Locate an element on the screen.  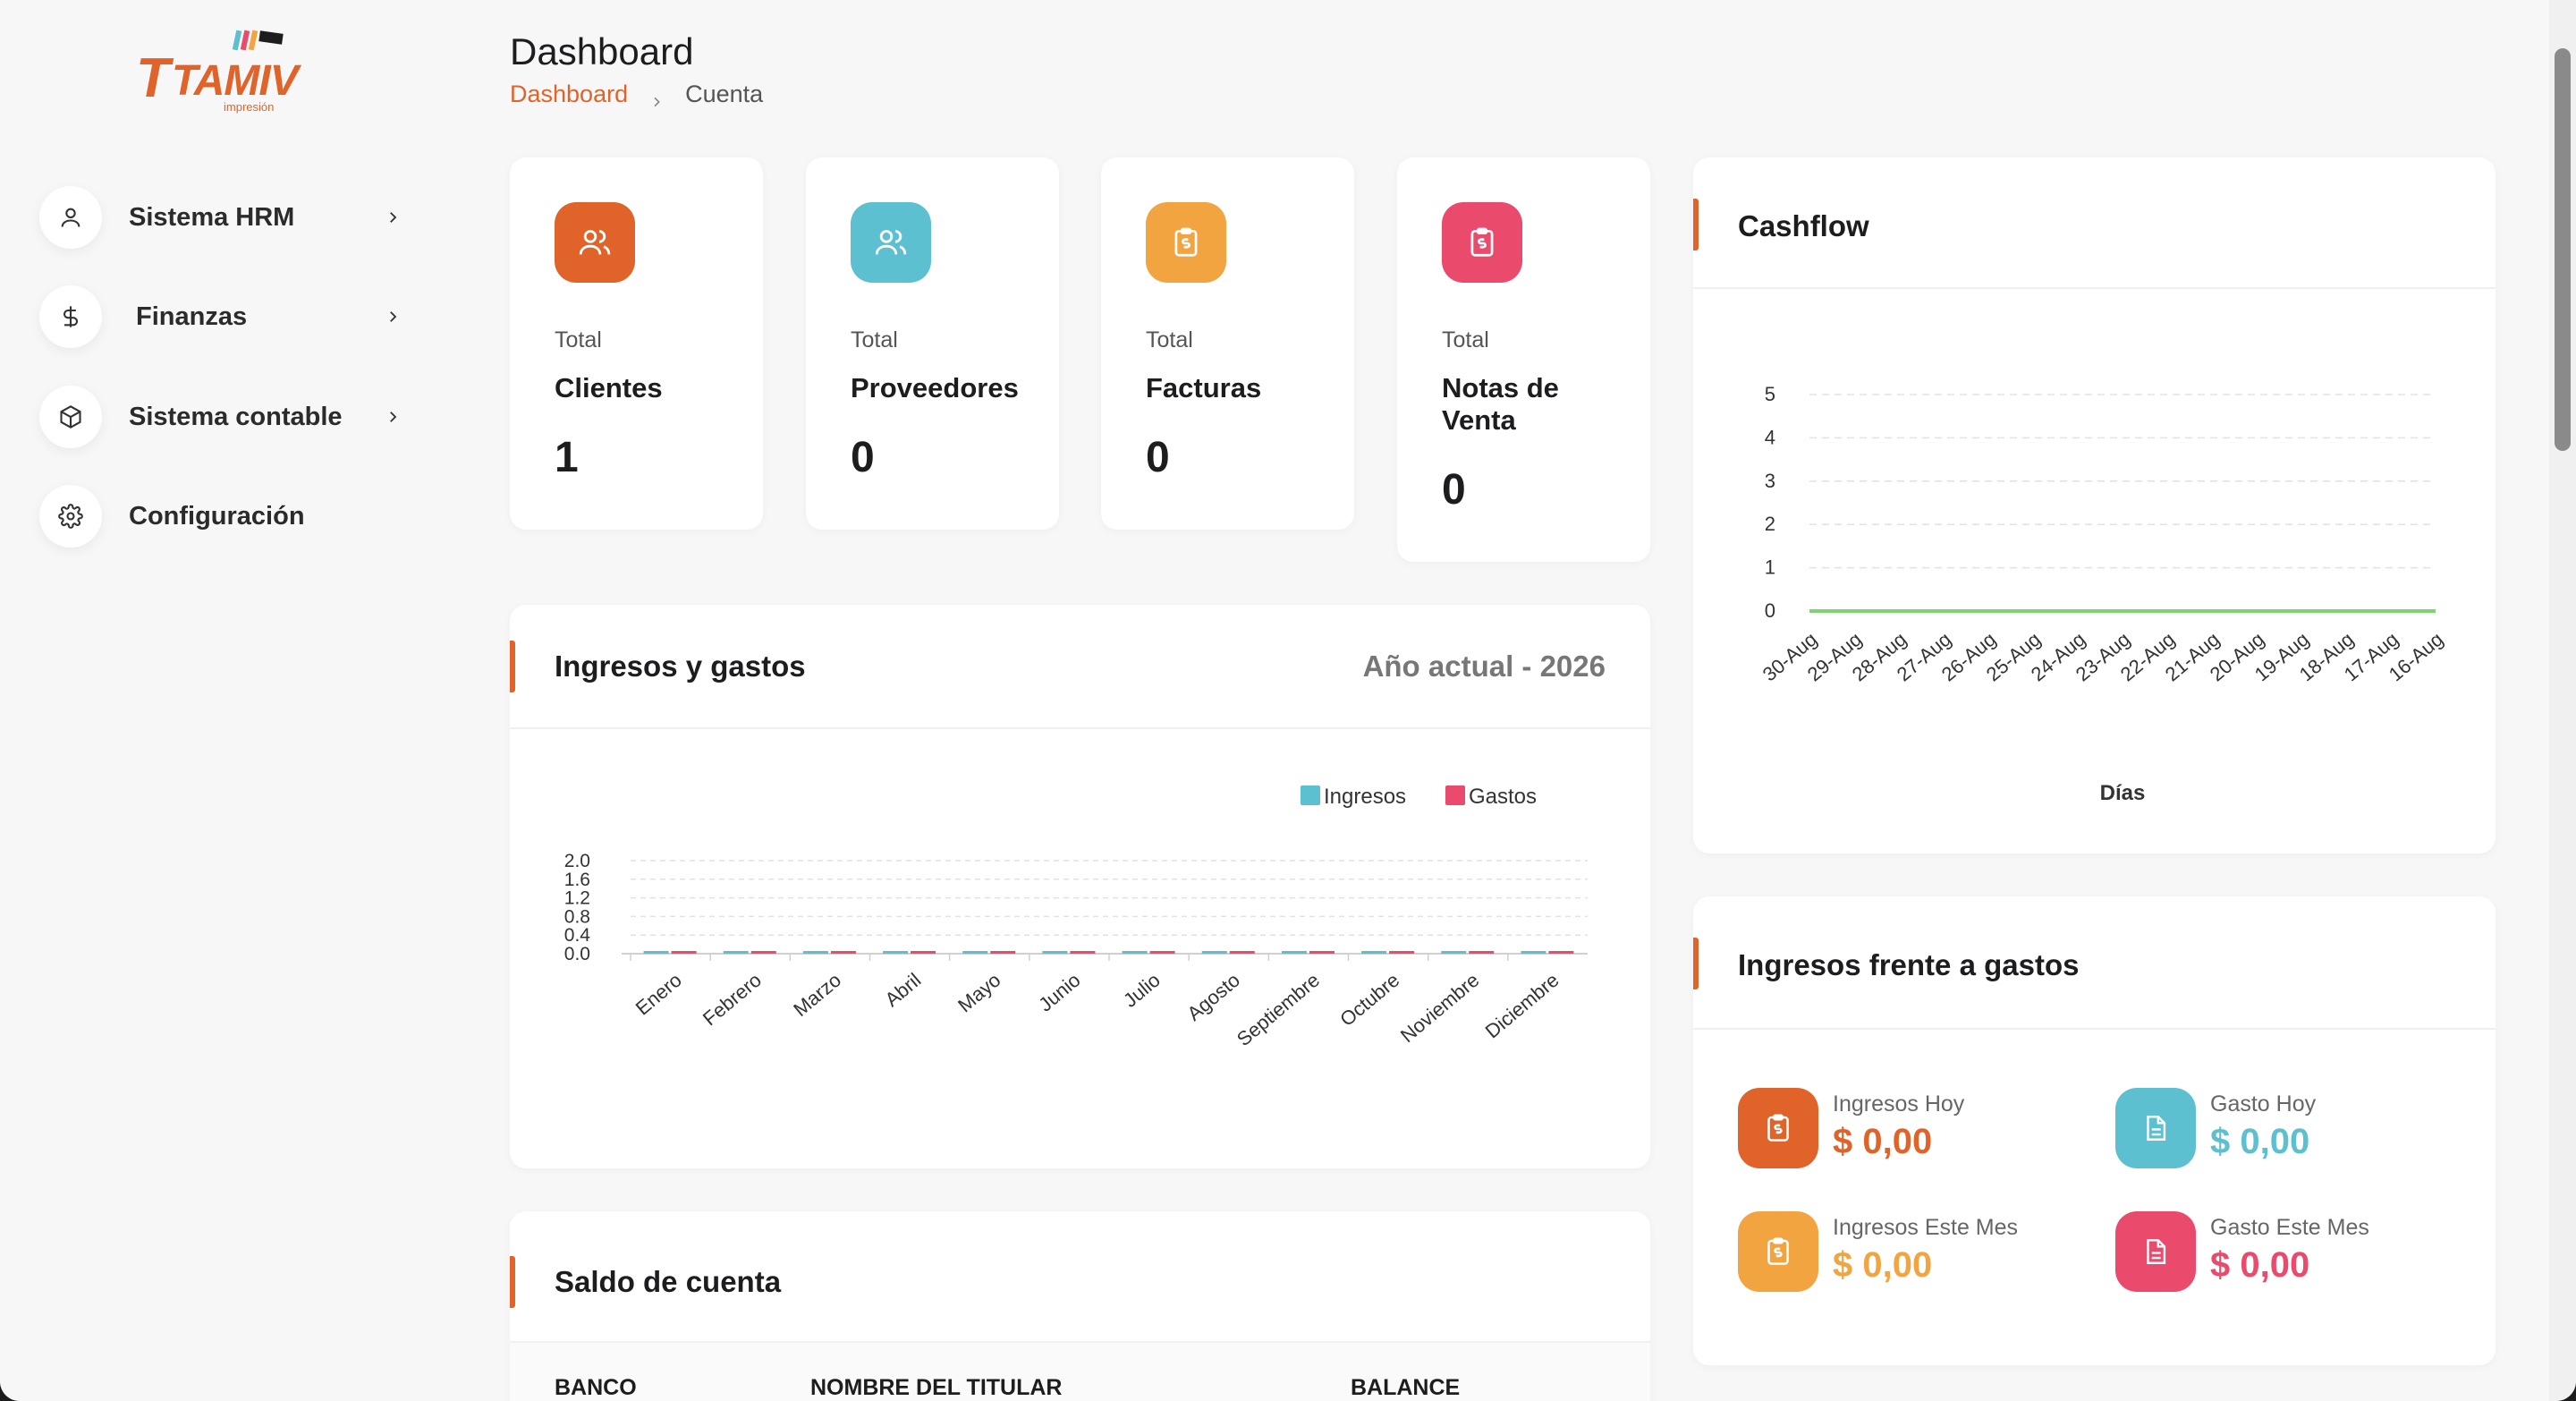
sidebar-item-label: Finanzas is located at coordinates (192, 316).